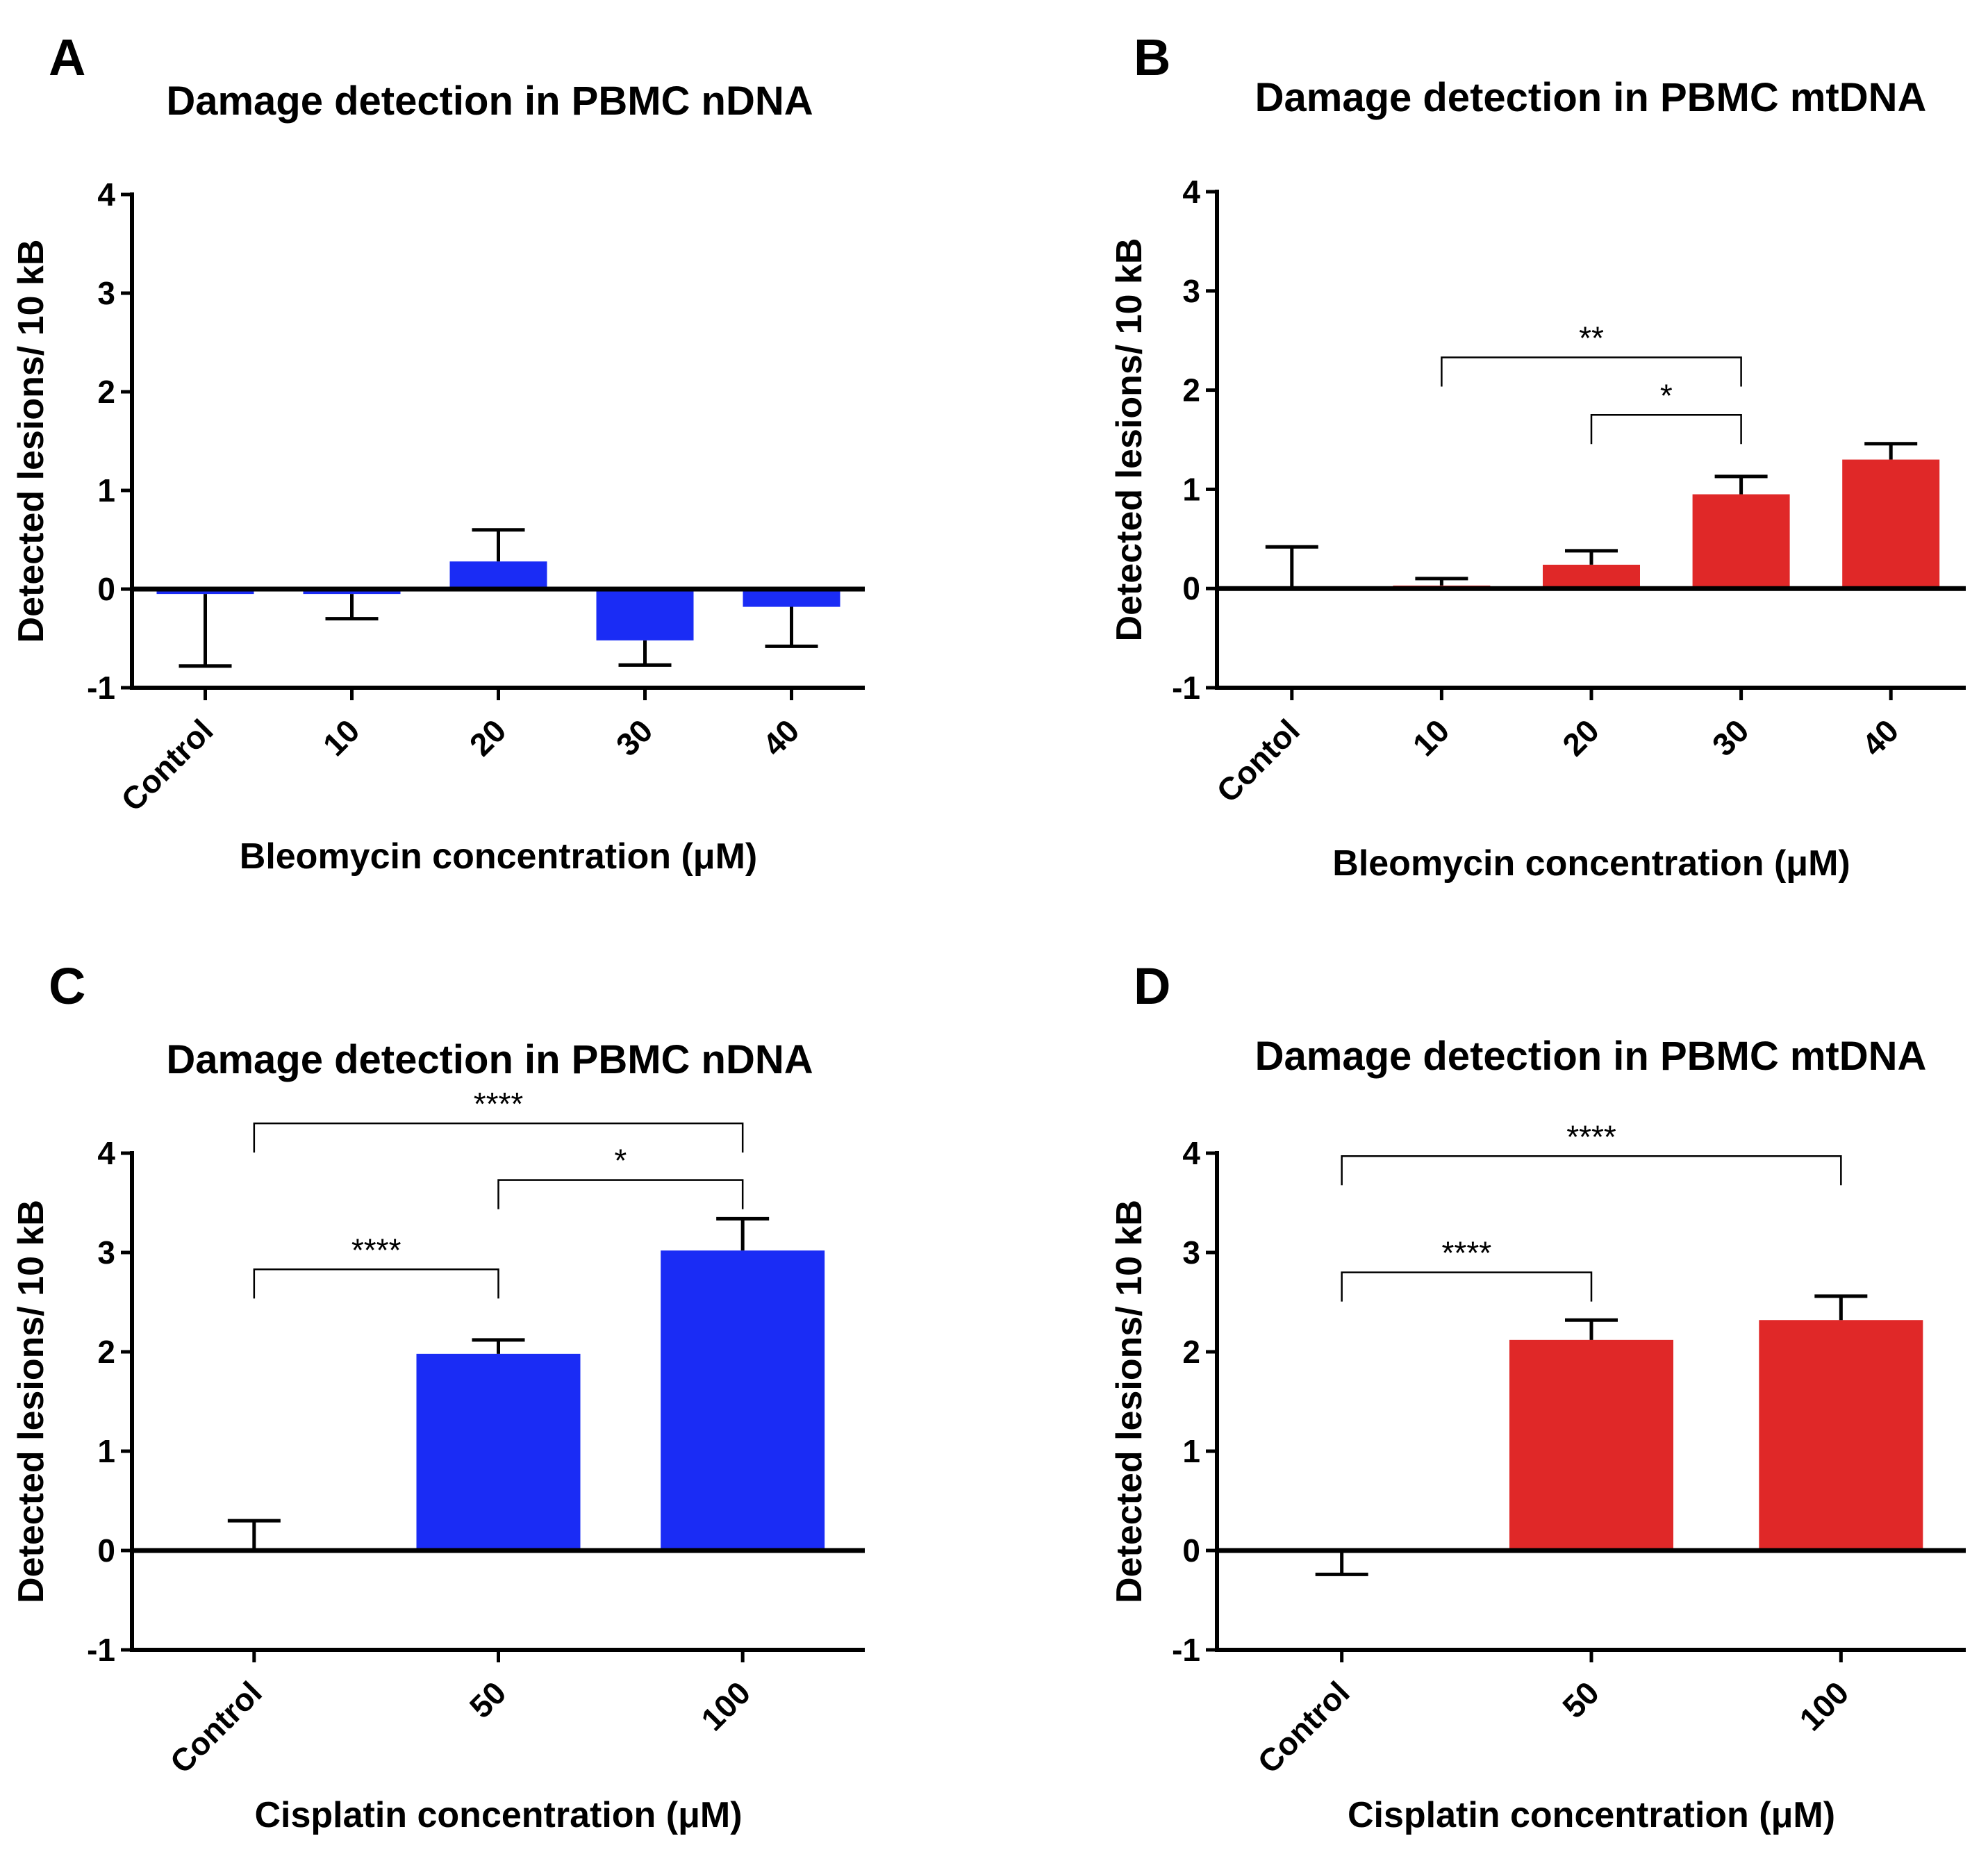 The height and width of the screenshot is (1852, 1988). Describe the element at coordinates (1592, 338) in the screenshot. I see `significance-label: **` at that location.